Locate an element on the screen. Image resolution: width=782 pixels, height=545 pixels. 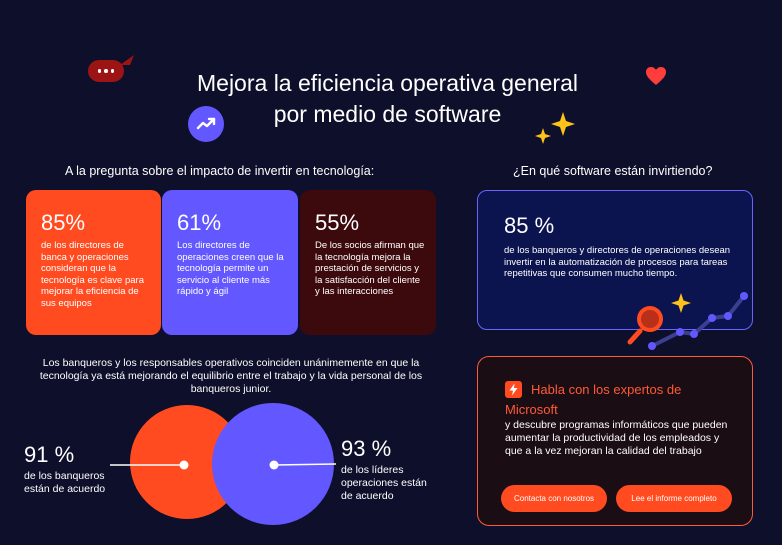
bankers-stat: 91 % de los banqueros están de acuerdo is located at coordinates (74, 469).